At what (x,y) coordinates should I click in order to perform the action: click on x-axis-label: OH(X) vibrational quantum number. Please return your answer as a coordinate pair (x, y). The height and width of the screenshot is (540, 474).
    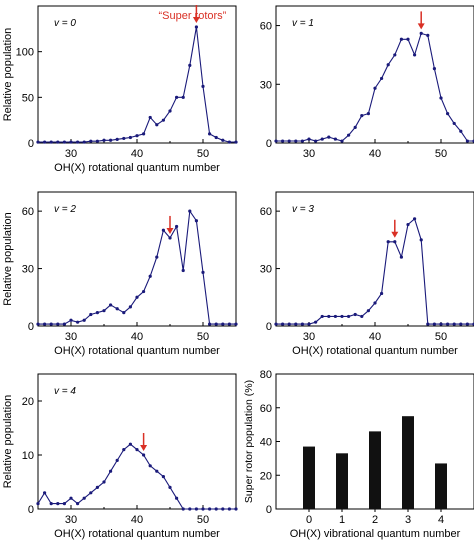
    Looking at the image, I should click on (375, 534).